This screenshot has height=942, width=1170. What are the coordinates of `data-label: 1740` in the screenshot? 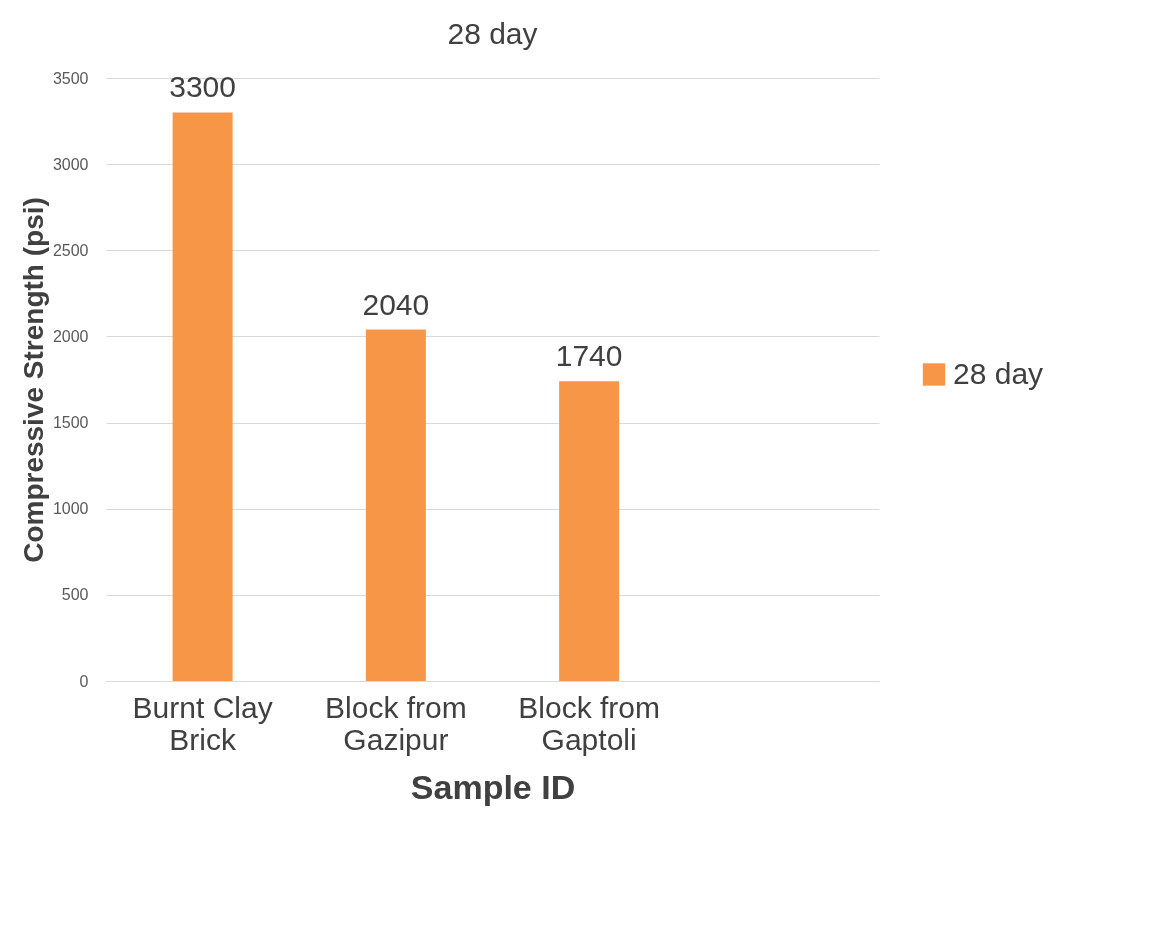 It's located at (589, 356).